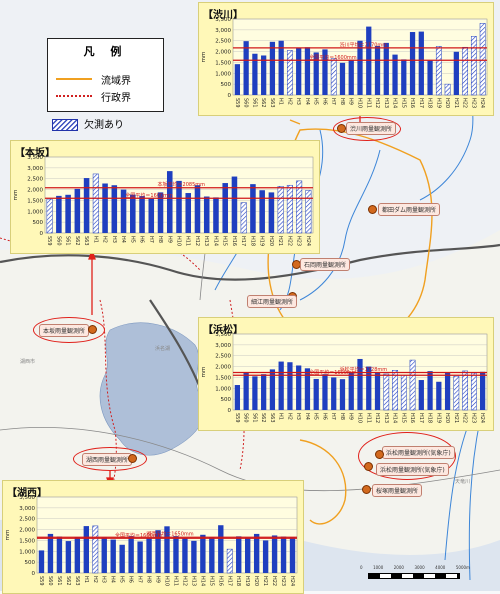 The image size is (500, 594). I want to click on station-label-kosai: 湖西雨量観測所, so click(107, 459).